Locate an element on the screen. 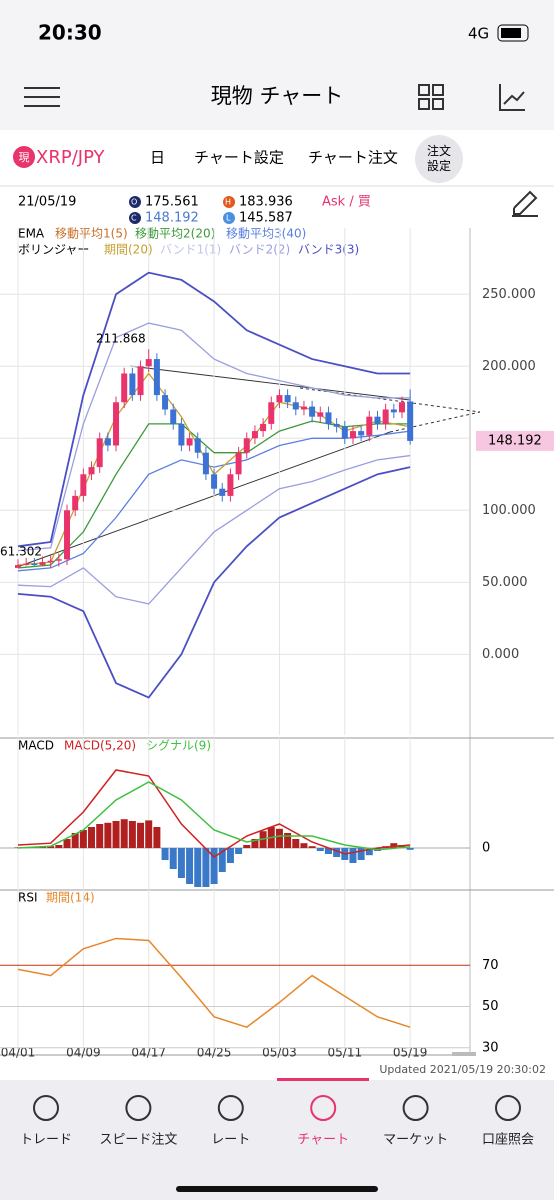 The width and height of the screenshot is (554, 1204). chart-settings: チャート設定 is located at coordinates (239, 158).